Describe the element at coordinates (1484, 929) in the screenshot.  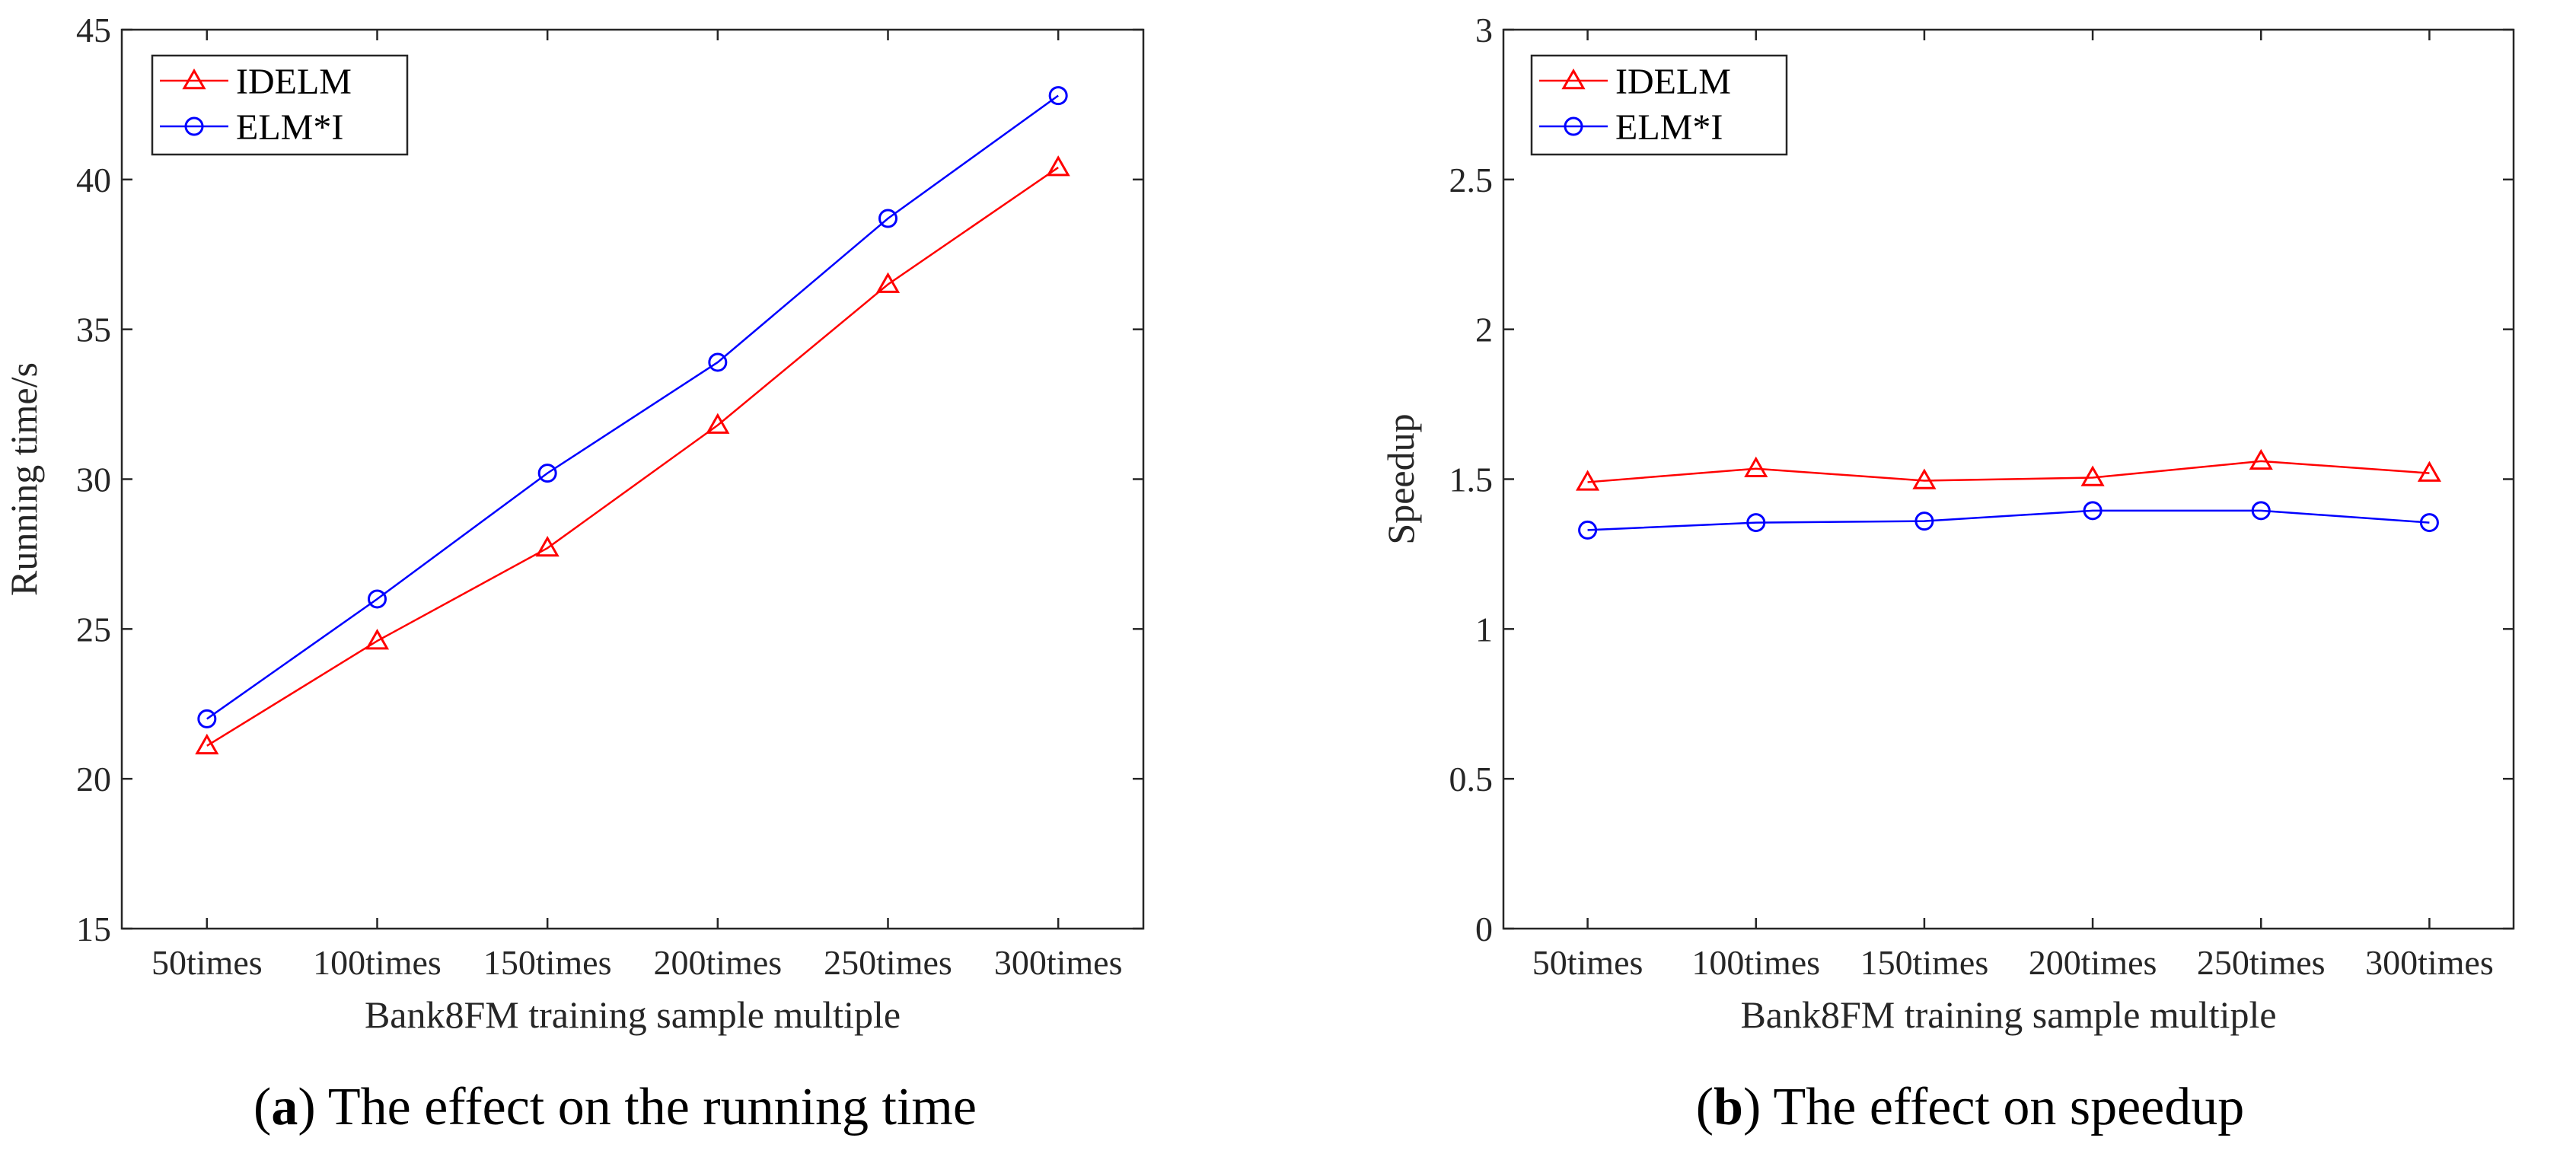
I see `y-tick-label: 0` at that location.